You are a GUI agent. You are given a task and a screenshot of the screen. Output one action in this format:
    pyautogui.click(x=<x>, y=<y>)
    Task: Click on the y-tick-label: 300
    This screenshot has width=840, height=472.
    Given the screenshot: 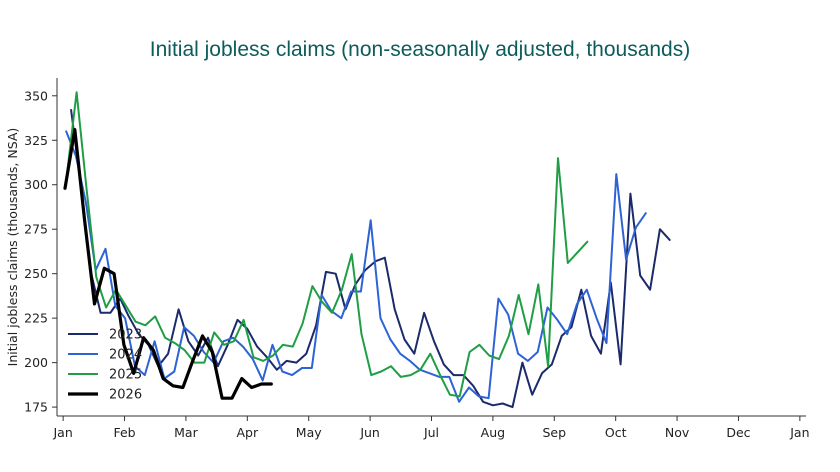 What is the action you would take?
    pyautogui.click(x=36, y=184)
    